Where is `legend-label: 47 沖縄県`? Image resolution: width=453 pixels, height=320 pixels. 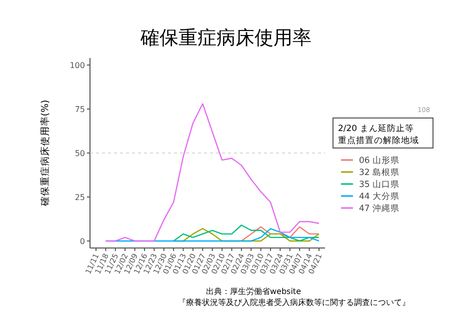 legend-label: 47 沖縄県 is located at coordinates (379, 208).